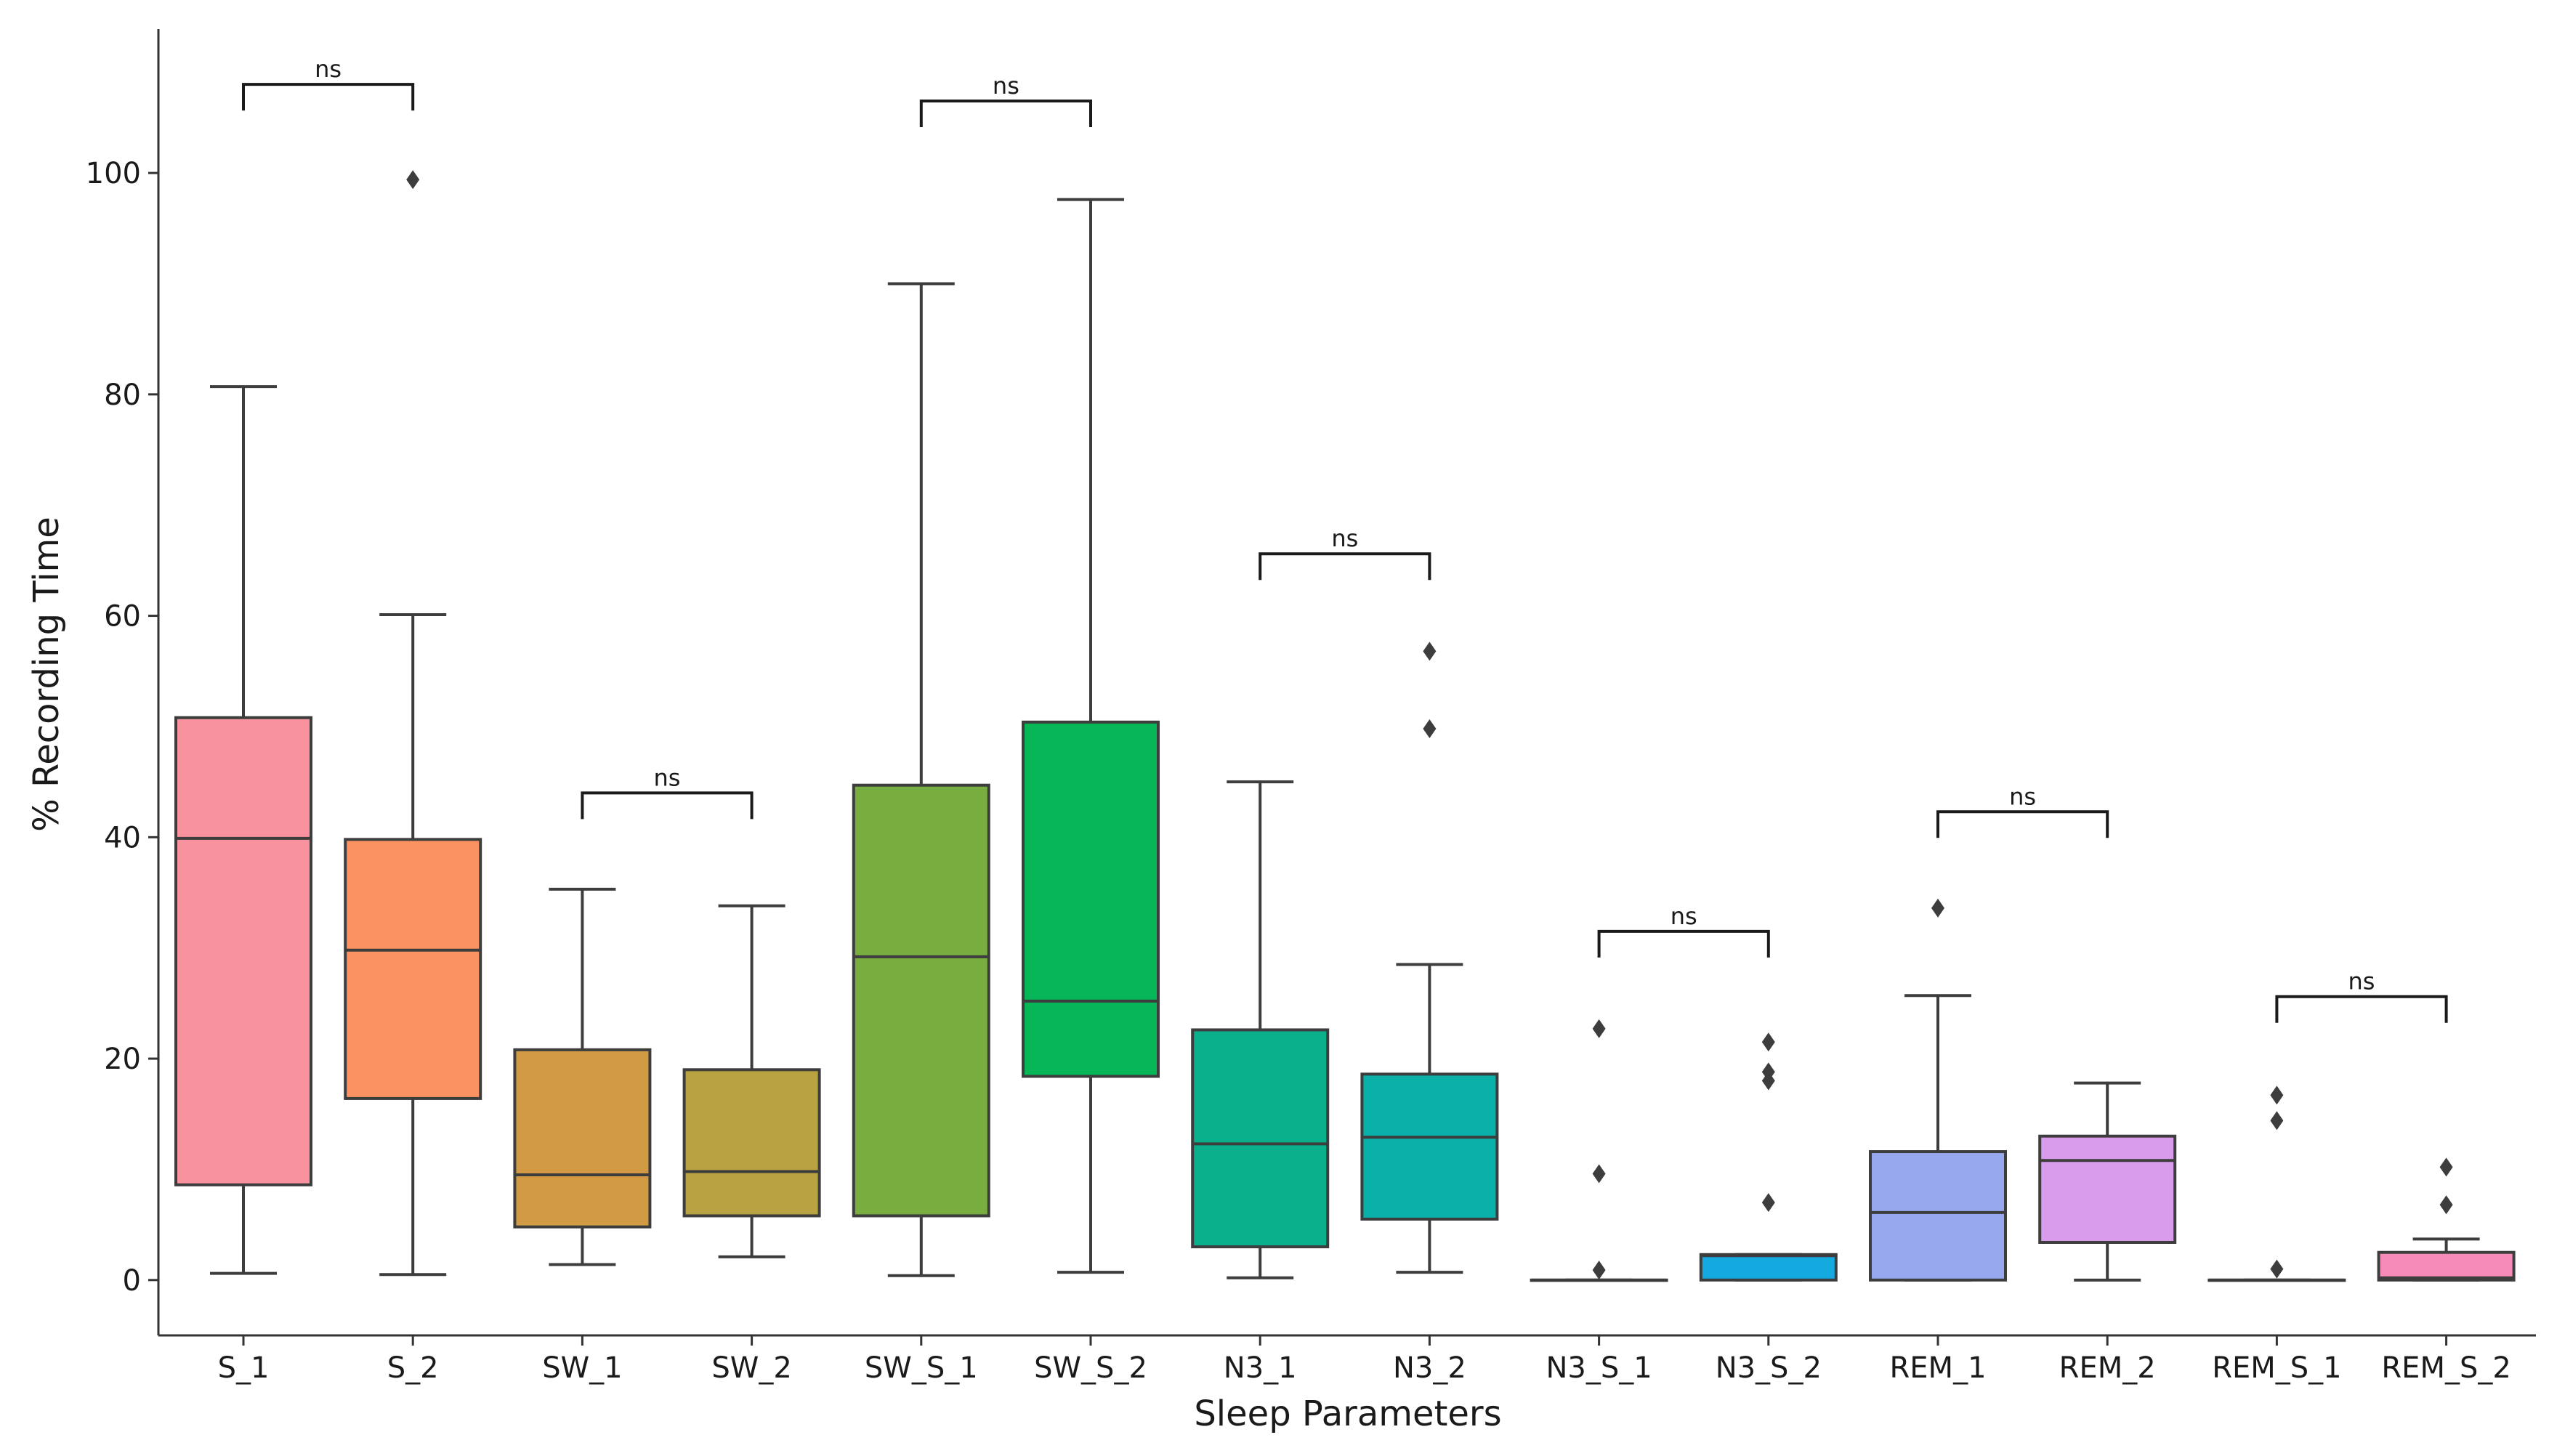 The height and width of the screenshot is (1456, 2549). Describe the element at coordinates (114, 173) in the screenshot. I see `y-tick-label: 100` at that location.